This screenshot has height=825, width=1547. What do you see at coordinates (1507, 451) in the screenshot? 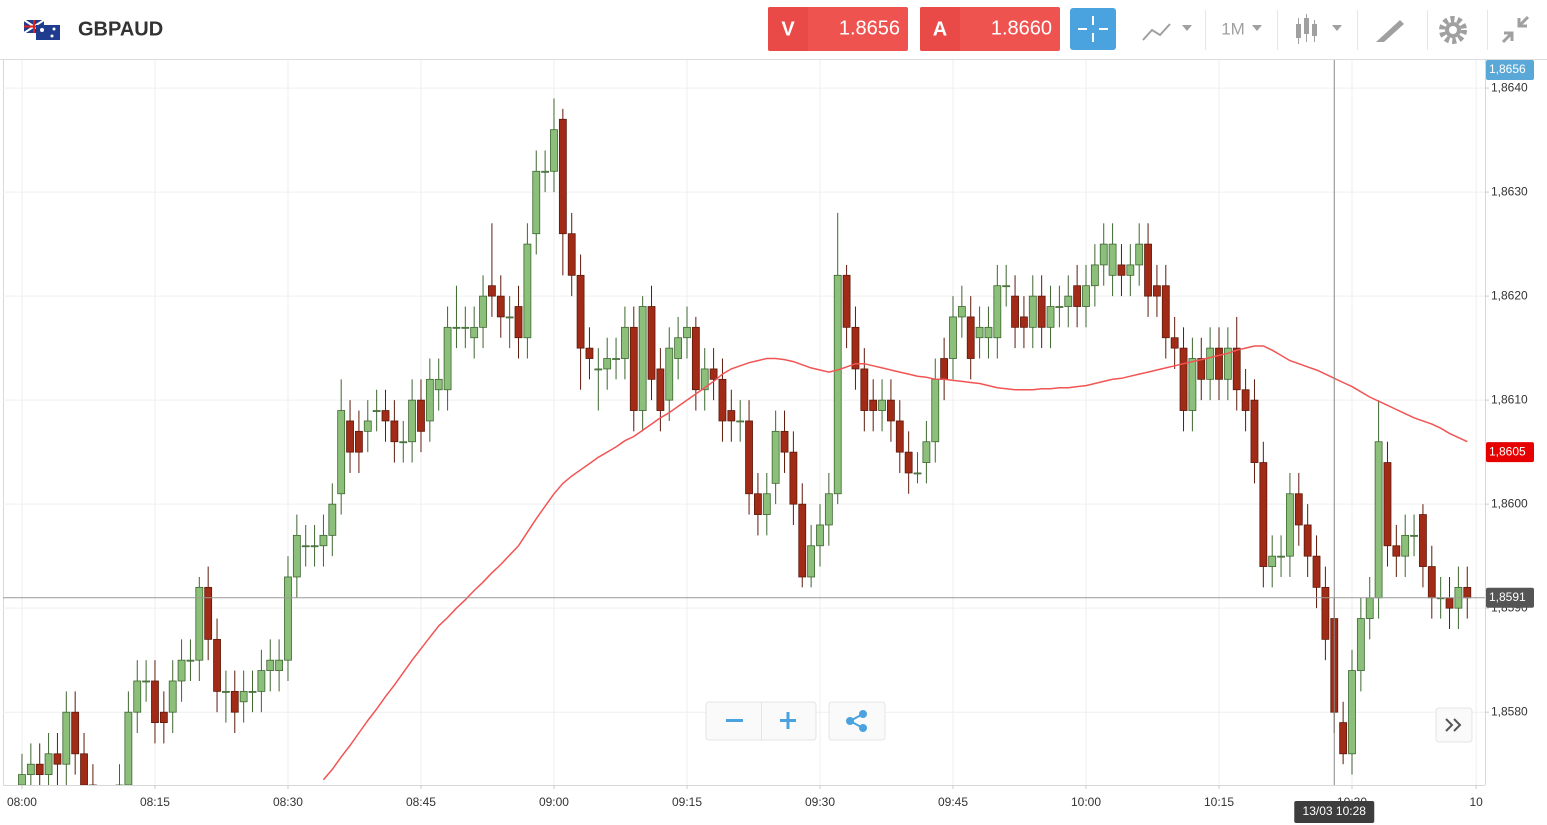
I see `ma-marker-label: 1,8605` at bounding box center [1507, 451].